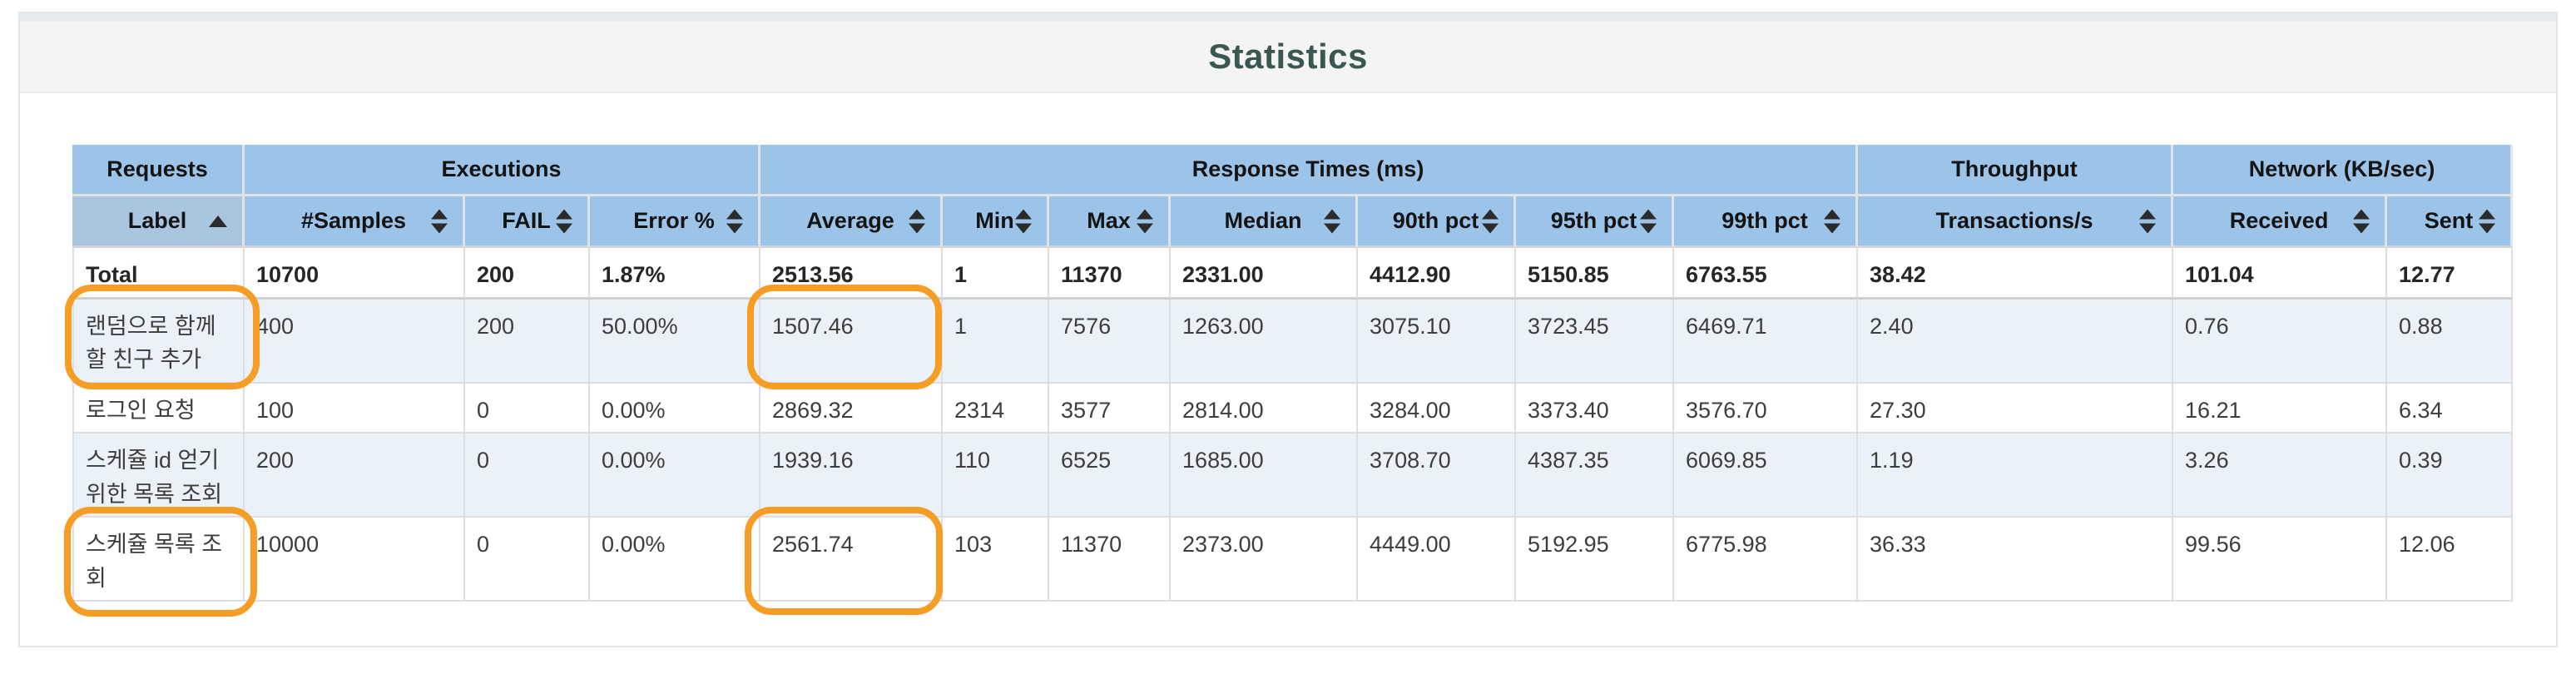 This screenshot has width=2576, height=674. Describe the element at coordinates (2280, 476) in the screenshot. I see `table-cell: 3.26` at that location.